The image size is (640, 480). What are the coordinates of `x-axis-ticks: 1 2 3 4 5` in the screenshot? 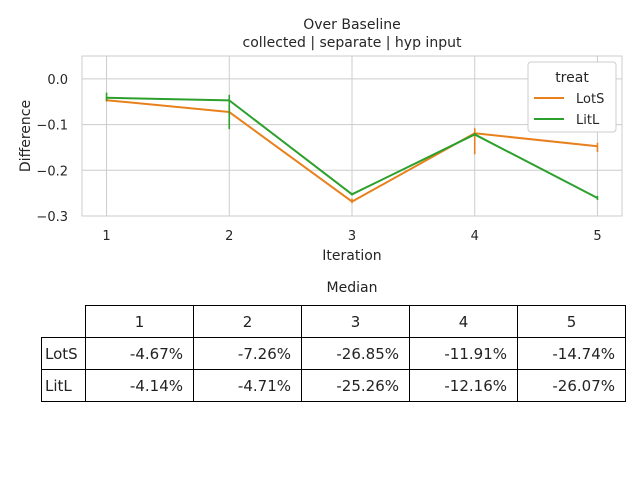 It's located at (351, 236).